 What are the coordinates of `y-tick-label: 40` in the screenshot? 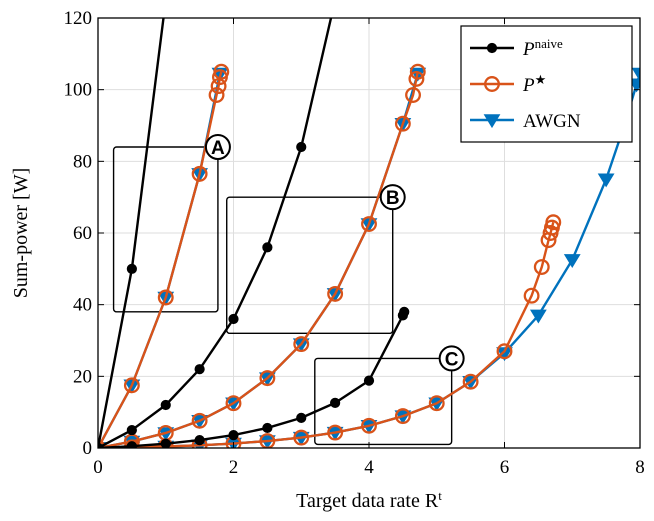 It's located at (82, 305).